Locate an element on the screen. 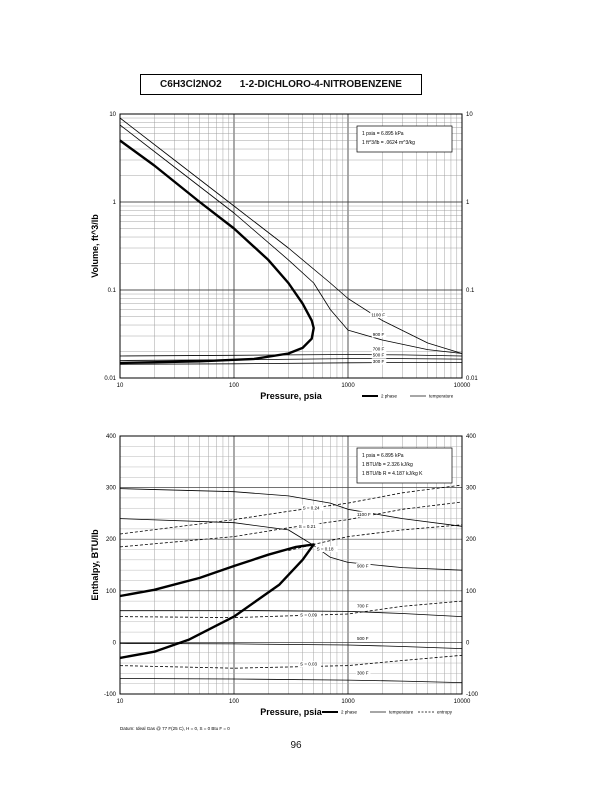  y-axis-label: Volume, ft^3/lb is located at coordinates (95, 246).